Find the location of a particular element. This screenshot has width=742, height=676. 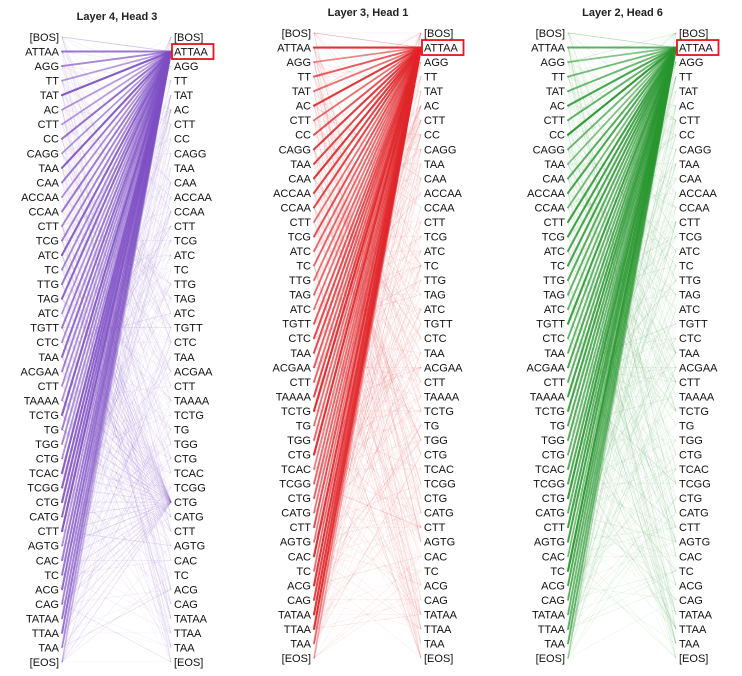

target-token: CAGG is located at coordinates (440, 150).